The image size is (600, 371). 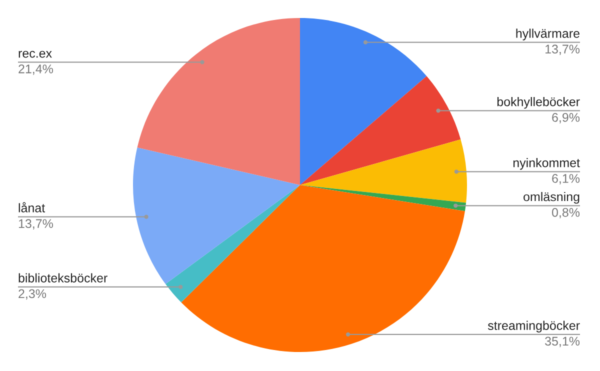 I want to click on slice-label: biblioteksböcker, so click(x=63, y=277).